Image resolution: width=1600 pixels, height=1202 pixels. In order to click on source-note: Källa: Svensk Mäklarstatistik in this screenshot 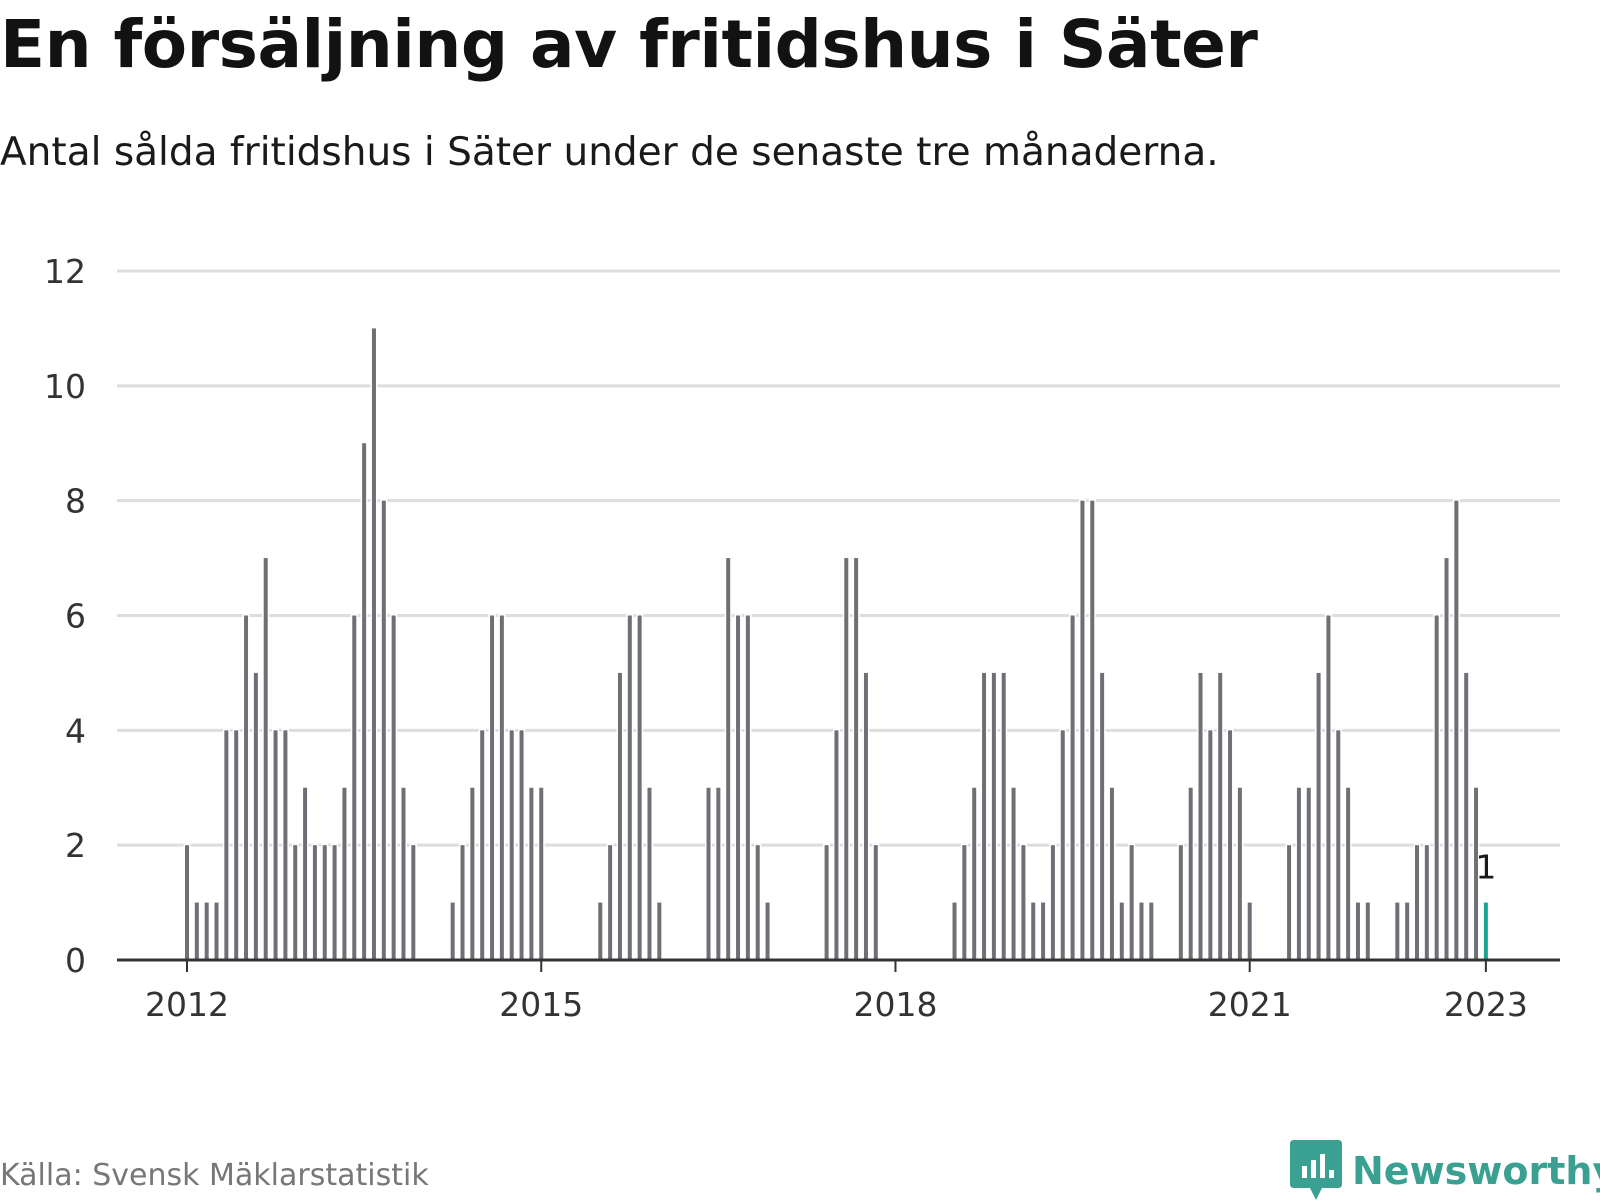, I will do `click(214, 1175)`.